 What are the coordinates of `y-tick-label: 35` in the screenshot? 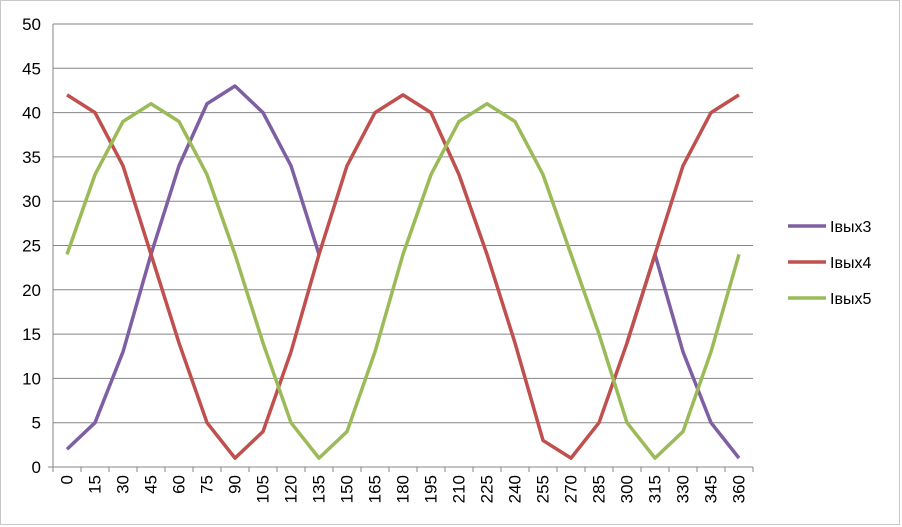 It's located at (31, 157).